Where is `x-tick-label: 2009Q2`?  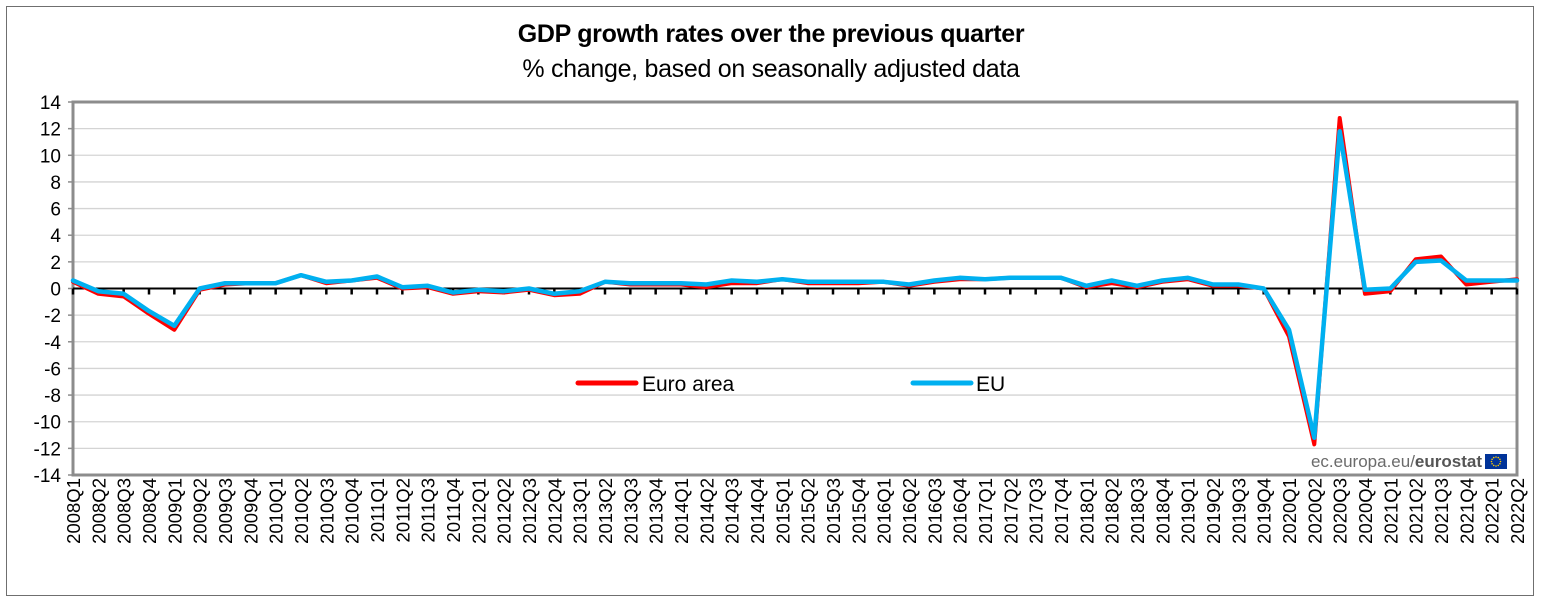 x-tick-label: 2009Q2 is located at coordinates (200, 511).